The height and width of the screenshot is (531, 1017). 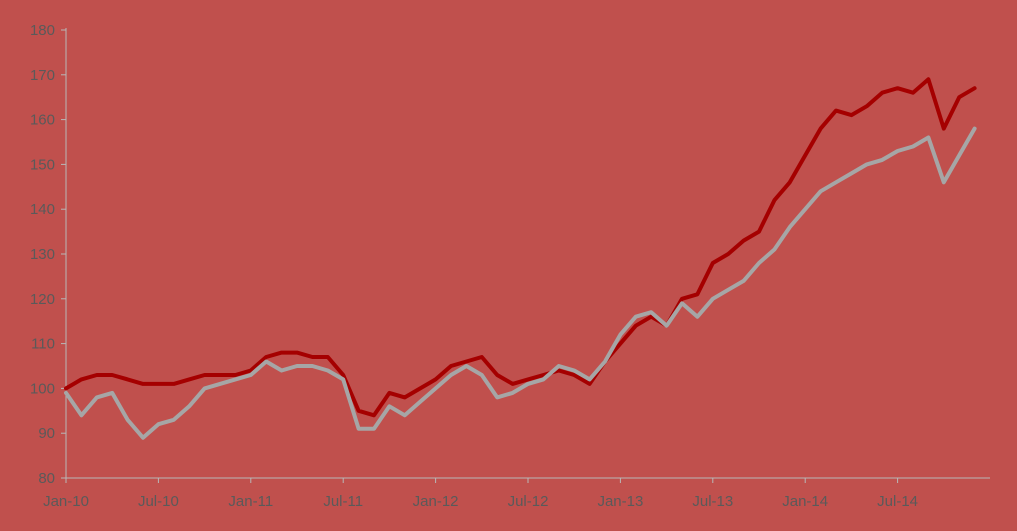 What do you see at coordinates (43, 344) in the screenshot?
I see `y-tick-label: 110` at bounding box center [43, 344].